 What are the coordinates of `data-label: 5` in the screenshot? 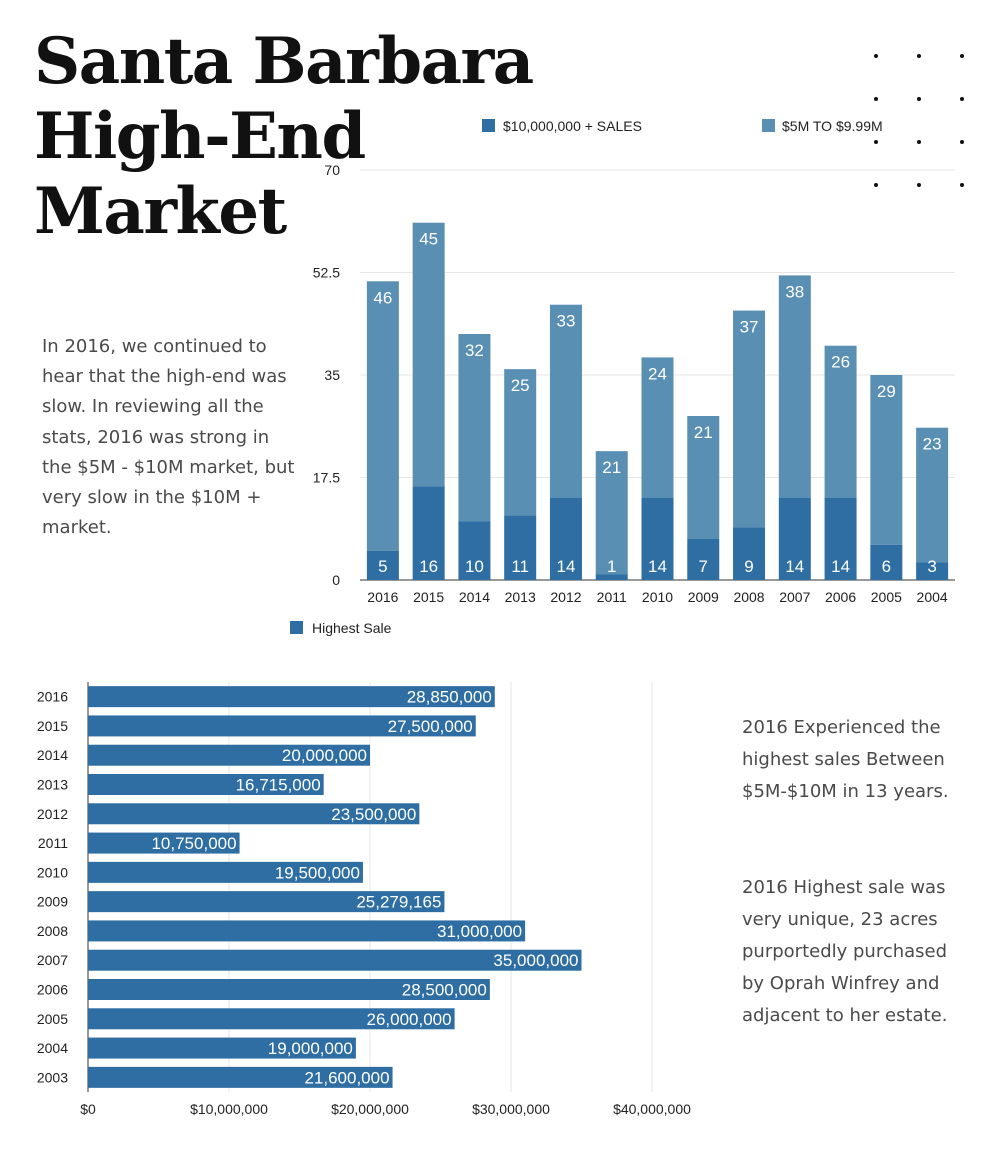 It's located at (382, 566).